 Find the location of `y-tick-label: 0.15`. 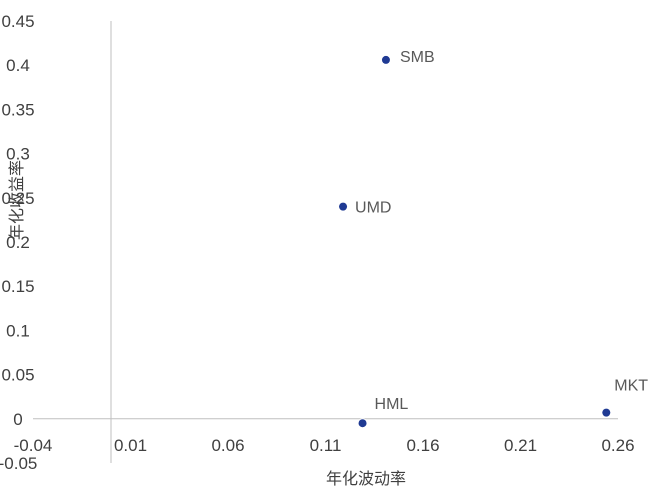

y-tick-label: 0.15 is located at coordinates (17, 286).